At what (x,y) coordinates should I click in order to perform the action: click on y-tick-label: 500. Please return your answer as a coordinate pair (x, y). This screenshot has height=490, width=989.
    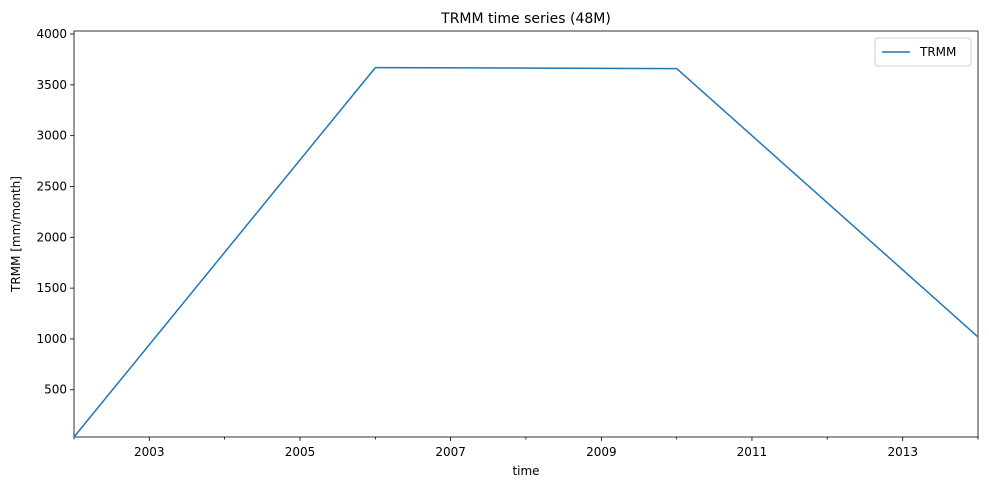
    Looking at the image, I should click on (55, 390).